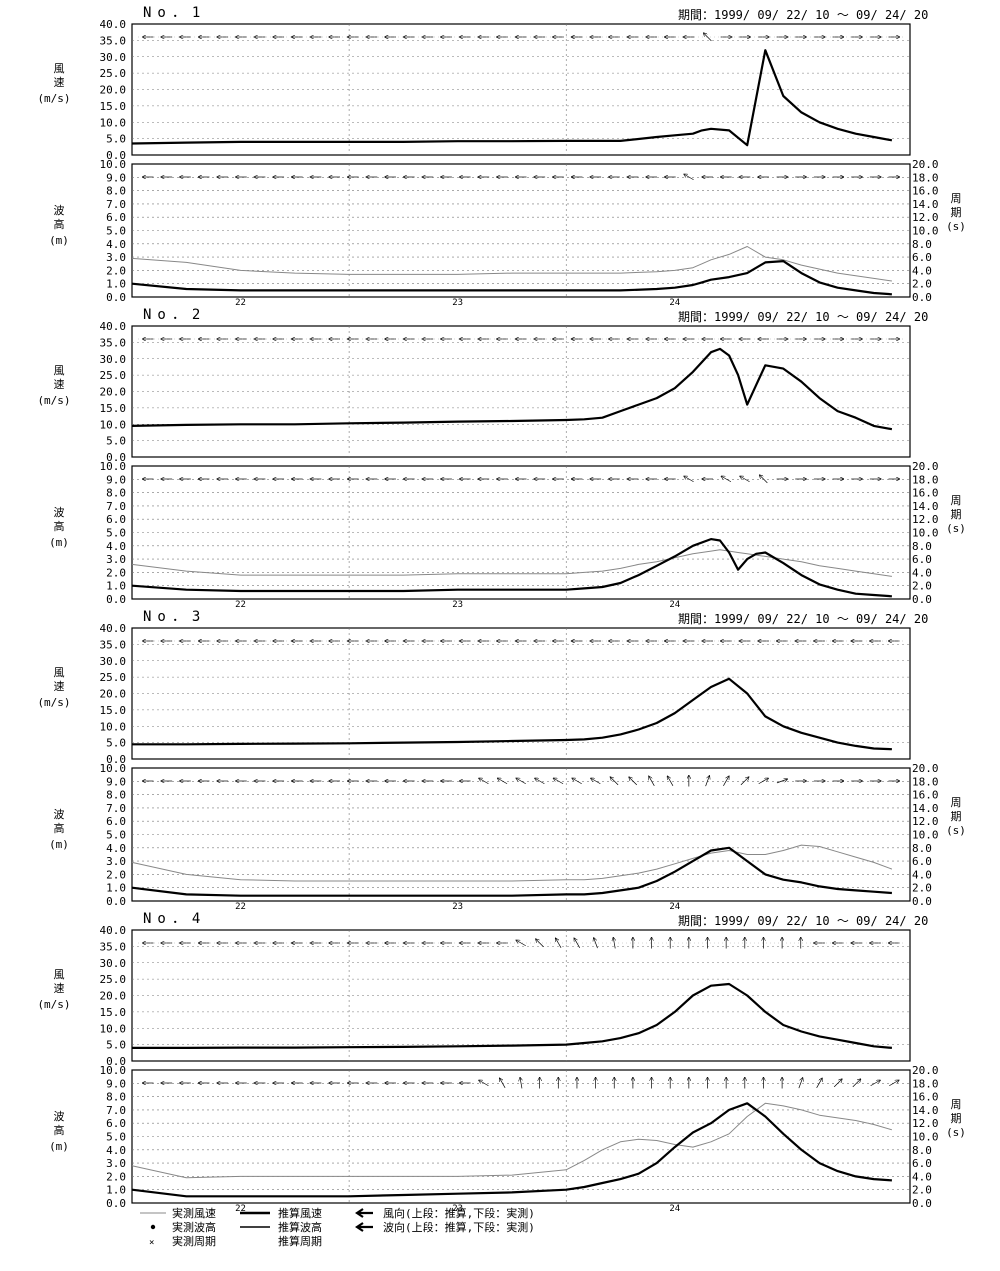 Image resolution: width=1000 pixels, height=1271 pixels. What do you see at coordinates (59, 828) in the screenshot?
I see `wave-axis-label: 高` at bounding box center [59, 828].